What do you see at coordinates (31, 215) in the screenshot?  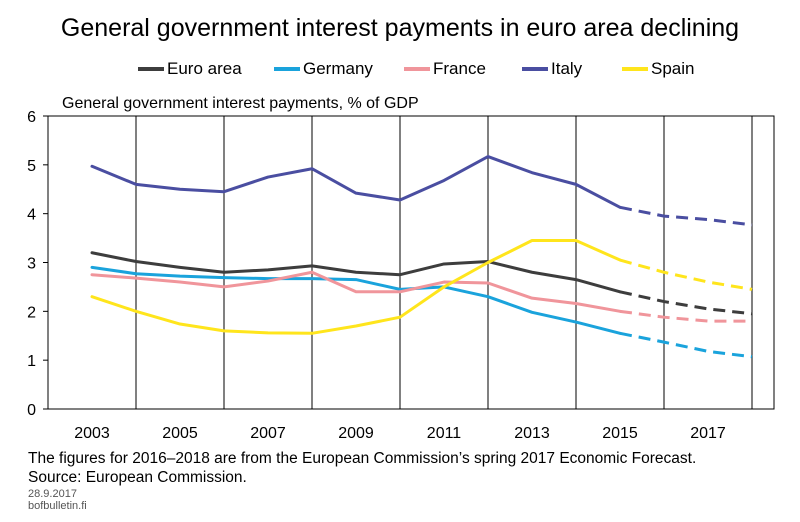 I see `y-tick-label: 4` at bounding box center [31, 215].